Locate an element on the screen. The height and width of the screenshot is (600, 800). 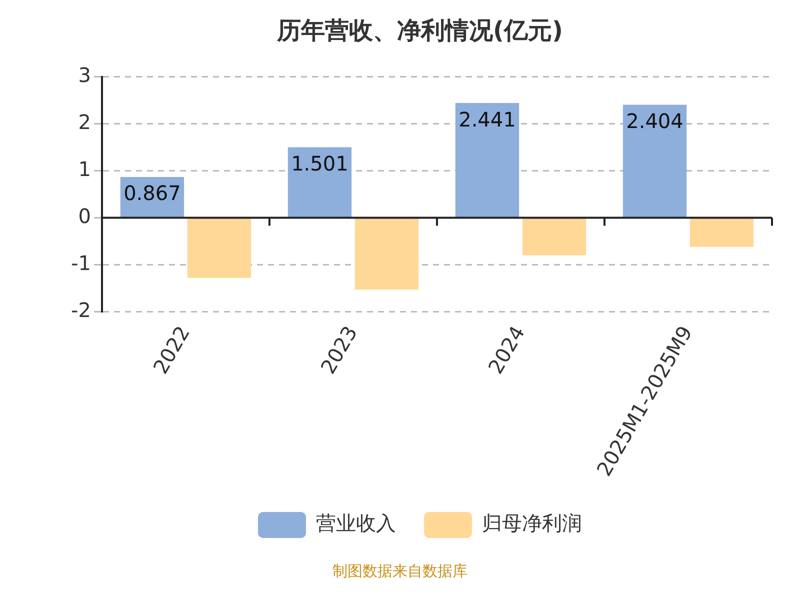
y-tick-label: -2 is located at coordinates (80, 310).